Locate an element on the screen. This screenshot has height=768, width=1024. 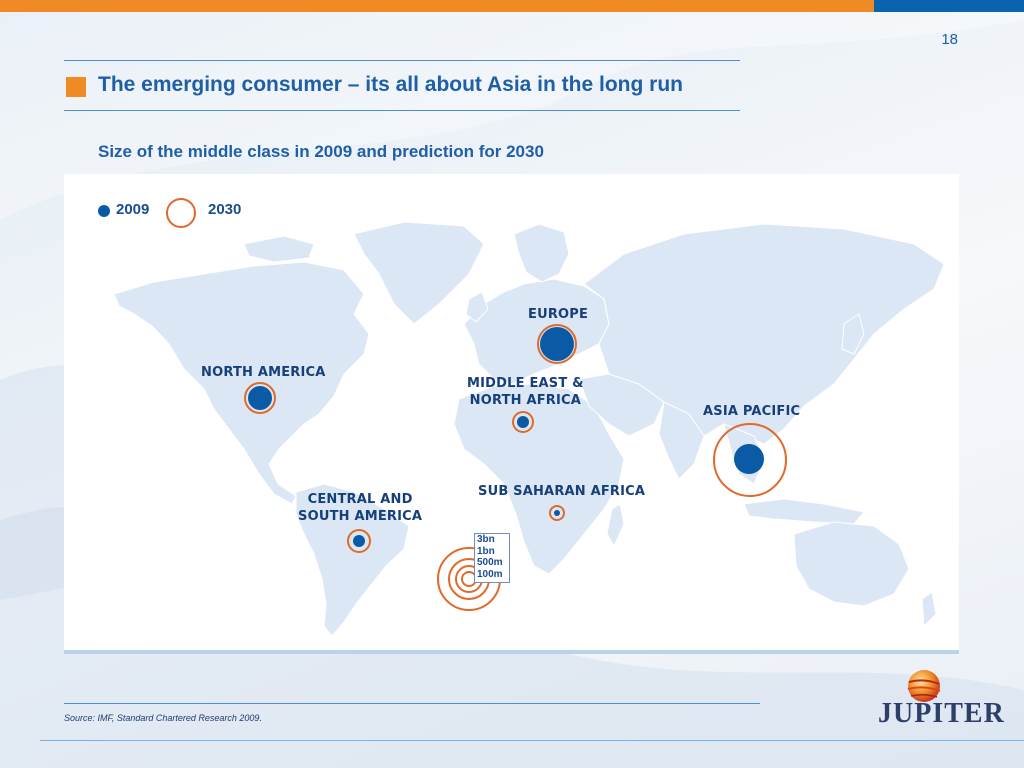
scale-label-500m: 500m is located at coordinates (490, 562).